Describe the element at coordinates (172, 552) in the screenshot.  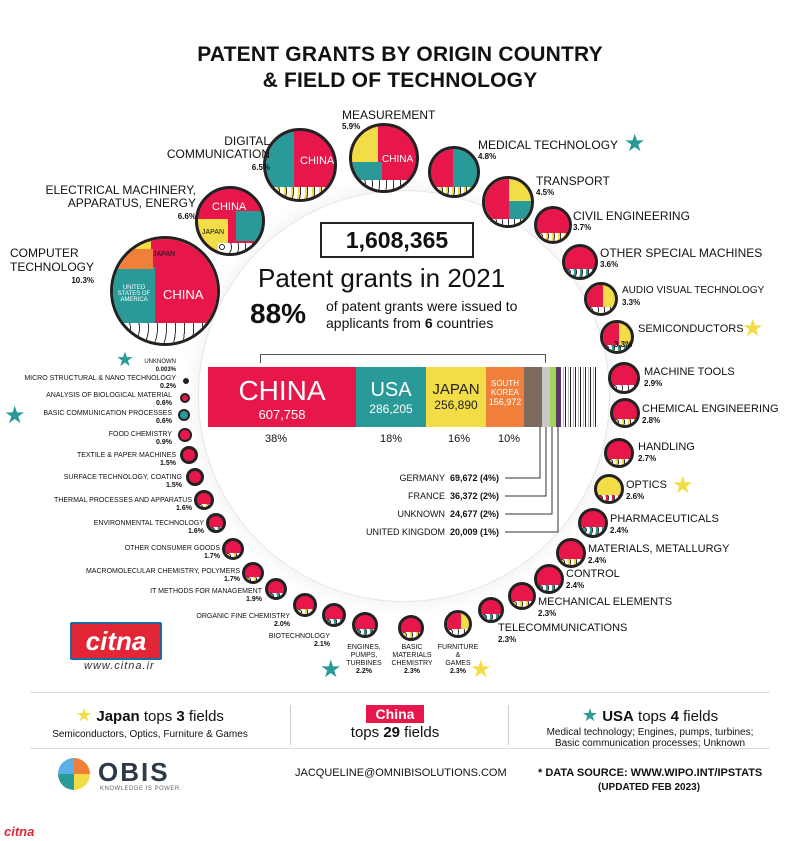
I see `label-consumer: OTHER CONSUMER GOODS 1.7%` at that location.